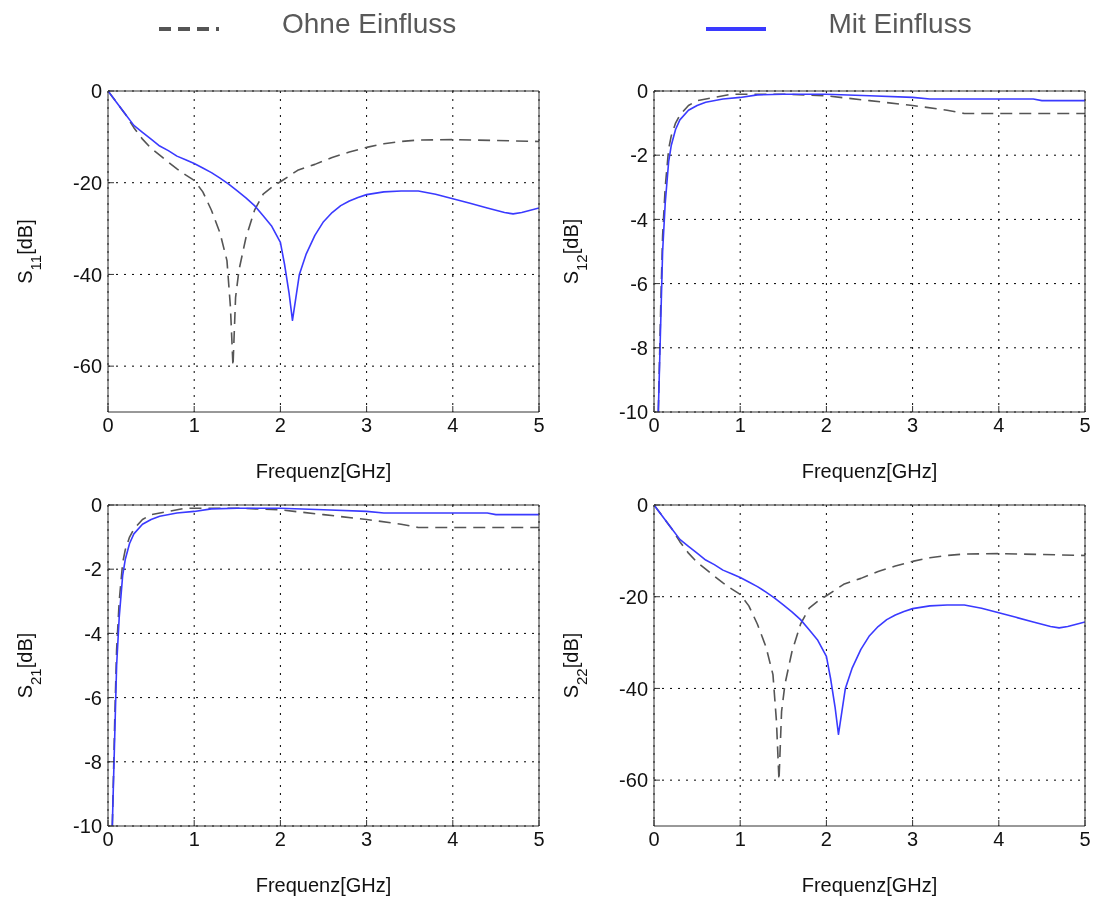 This screenshot has height=918, width=1109. I want to click on legend-label: Ohne Einfluss, so click(369, 24).